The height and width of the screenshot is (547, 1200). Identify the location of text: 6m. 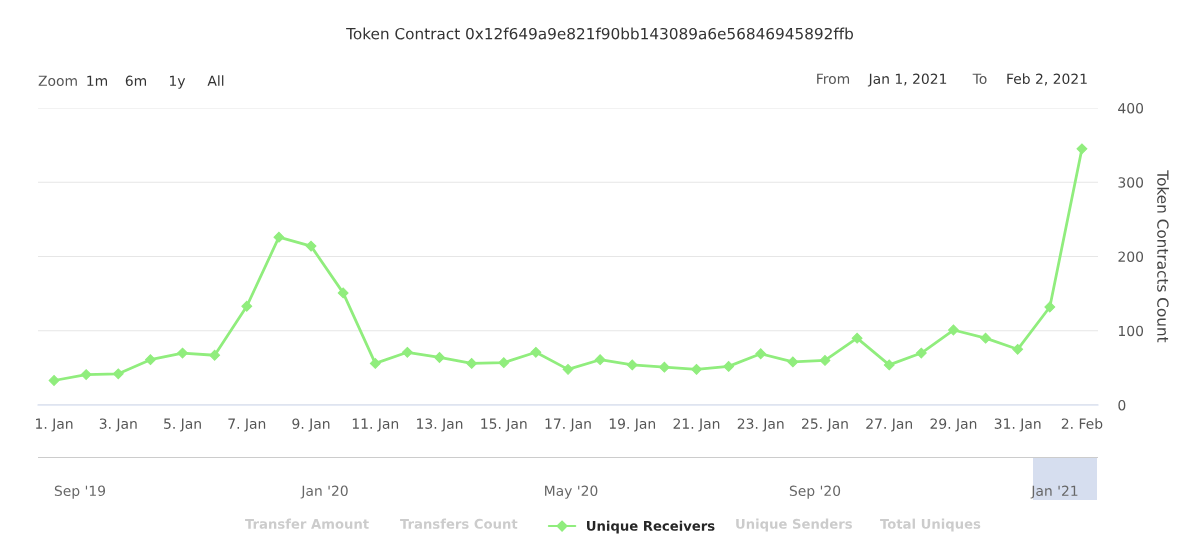
(135, 81).